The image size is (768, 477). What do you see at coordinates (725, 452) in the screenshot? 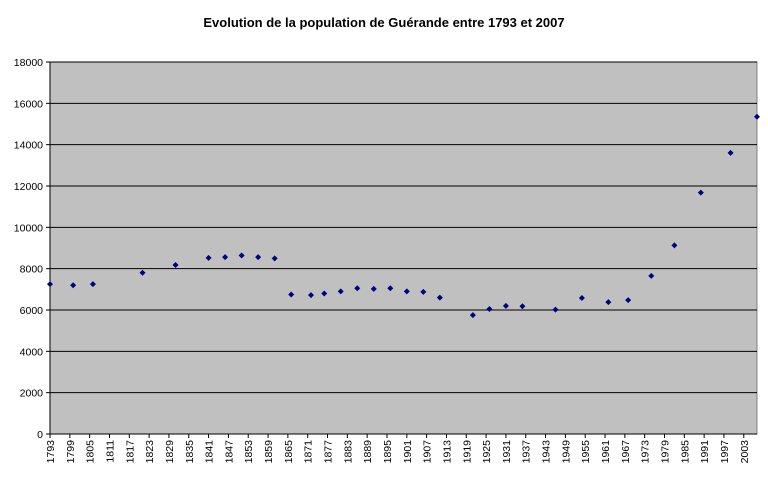
I see `x-tick-label: 1997` at bounding box center [725, 452].